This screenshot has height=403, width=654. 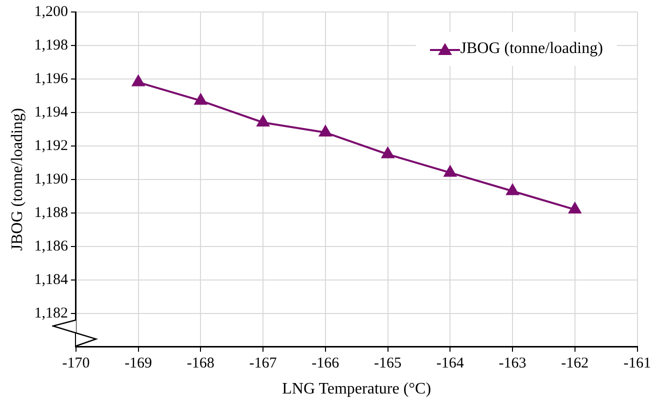 What do you see at coordinates (51, 112) in the screenshot?
I see `y-tick-label: 1,194` at bounding box center [51, 112].